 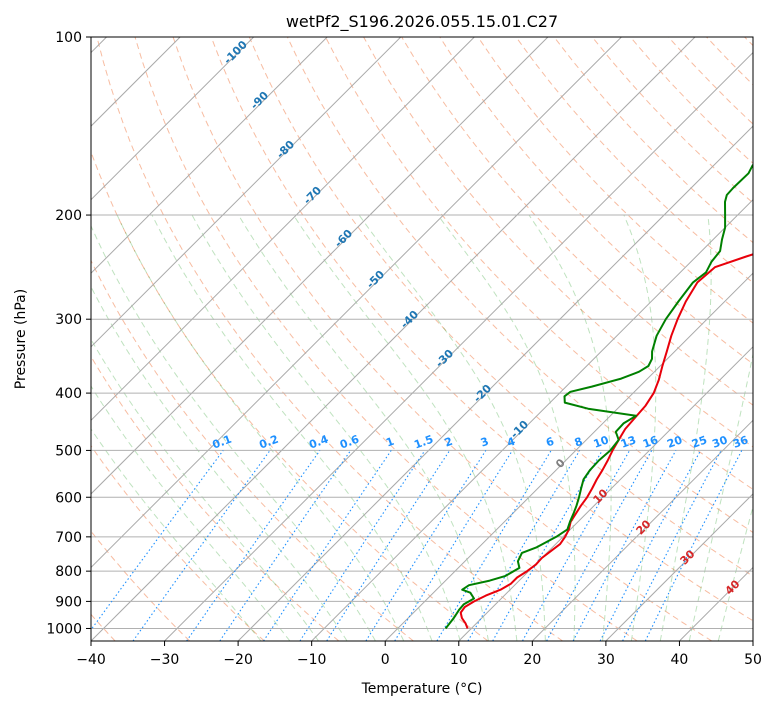 I want to click on y-tick-label: 100, so click(x=68, y=38).